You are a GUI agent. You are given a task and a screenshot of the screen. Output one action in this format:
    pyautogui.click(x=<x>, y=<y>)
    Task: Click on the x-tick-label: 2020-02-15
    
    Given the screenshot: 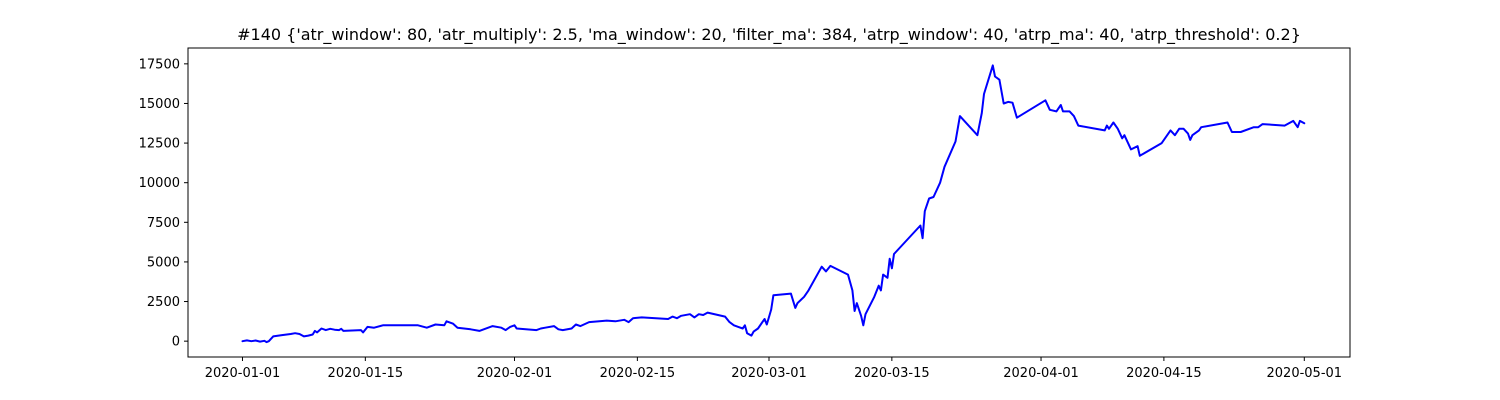 What is the action you would take?
    pyautogui.click(x=638, y=373)
    